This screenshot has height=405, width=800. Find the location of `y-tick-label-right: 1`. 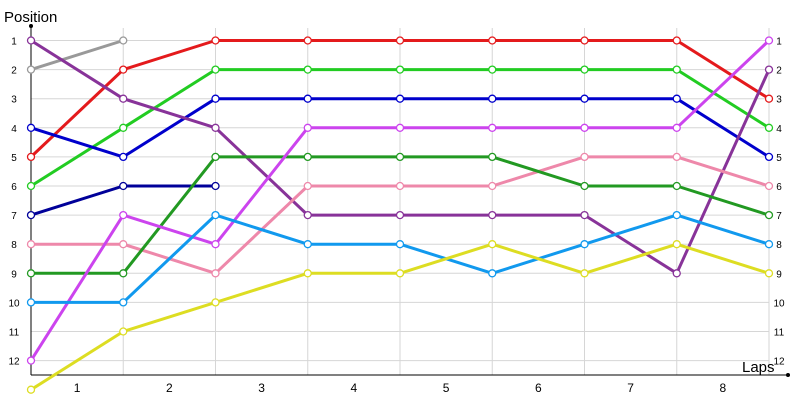

y-tick-label-right: 1 is located at coordinates (779, 42).